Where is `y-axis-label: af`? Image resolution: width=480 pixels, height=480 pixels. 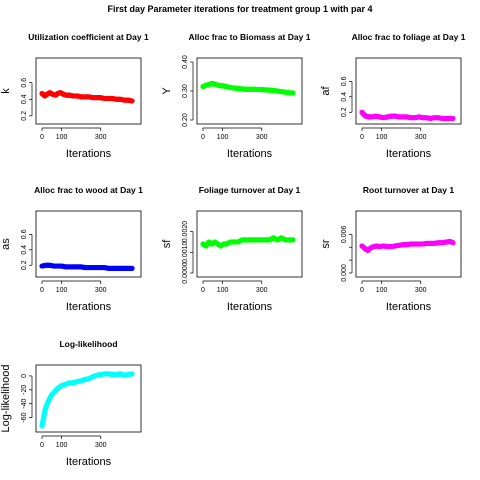 y-axis-label: af is located at coordinates (326, 90).